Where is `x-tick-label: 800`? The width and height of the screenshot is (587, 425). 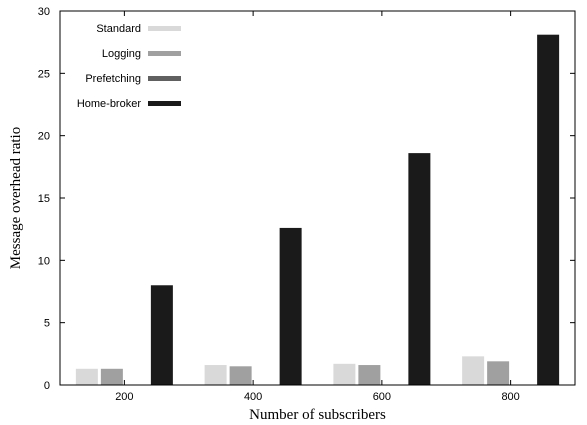 x-tick-label: 800 is located at coordinates (510, 397).